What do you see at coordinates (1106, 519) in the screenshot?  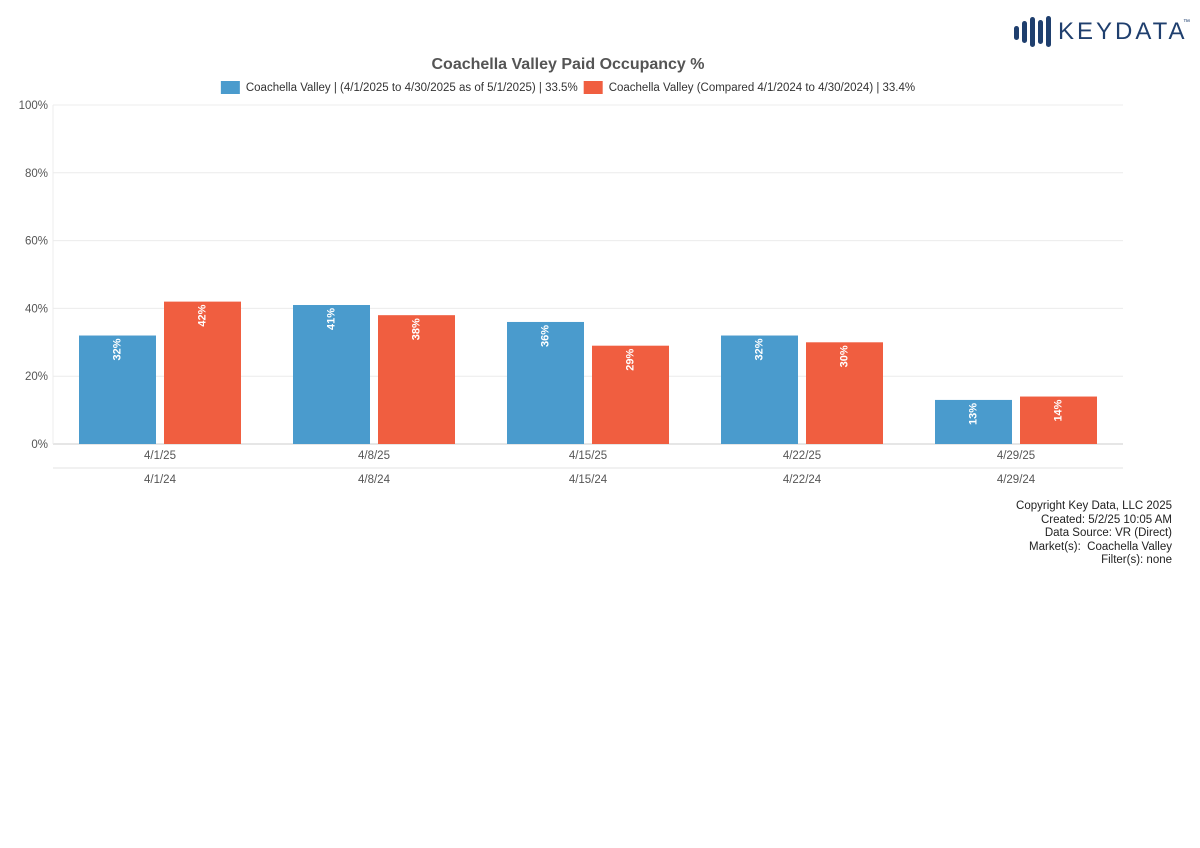 I see `footer-created: Created: 5/2/25 10:05 AM` at bounding box center [1106, 519].